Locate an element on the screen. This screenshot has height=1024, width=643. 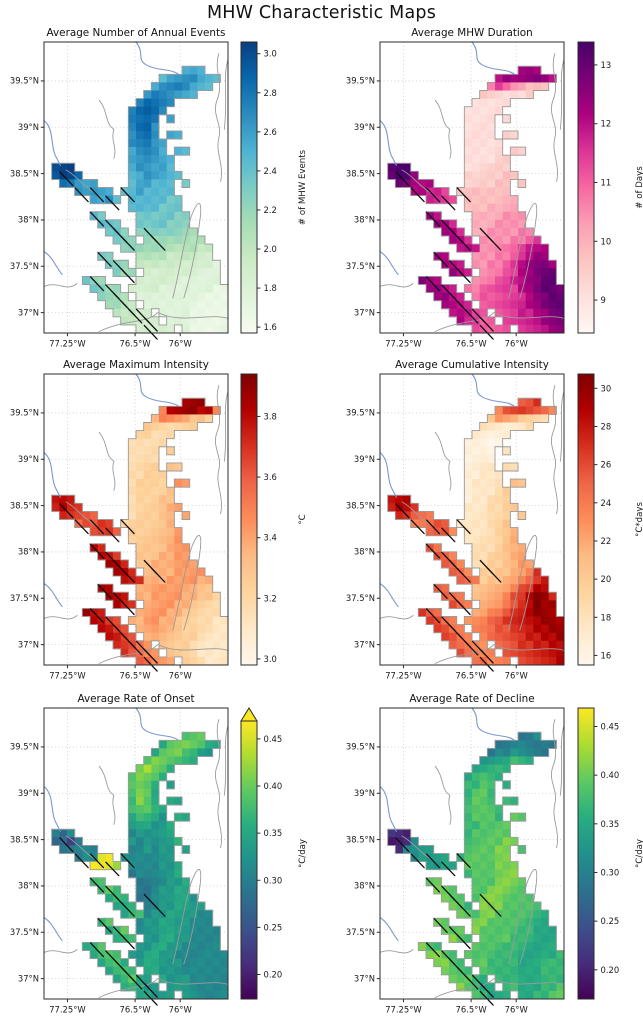
colorbar-tick-label: 1.8 is located at coordinates (270, 288).